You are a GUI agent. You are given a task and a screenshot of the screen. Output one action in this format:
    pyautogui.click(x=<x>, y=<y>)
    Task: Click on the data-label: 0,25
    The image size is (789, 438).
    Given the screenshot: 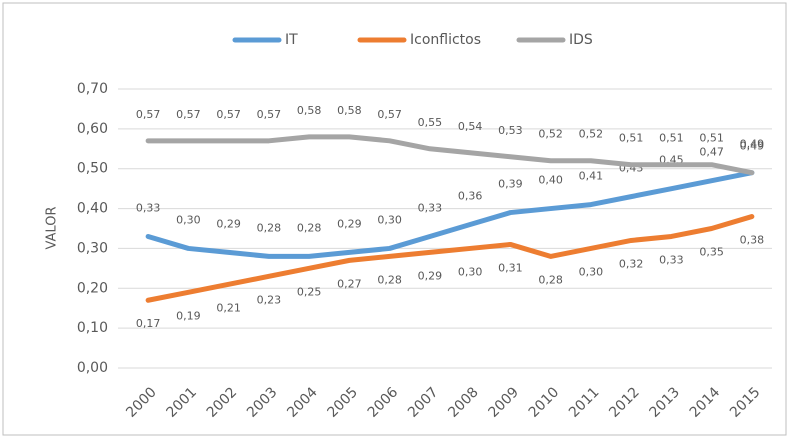 What is the action you would take?
    pyautogui.click(x=309, y=291)
    